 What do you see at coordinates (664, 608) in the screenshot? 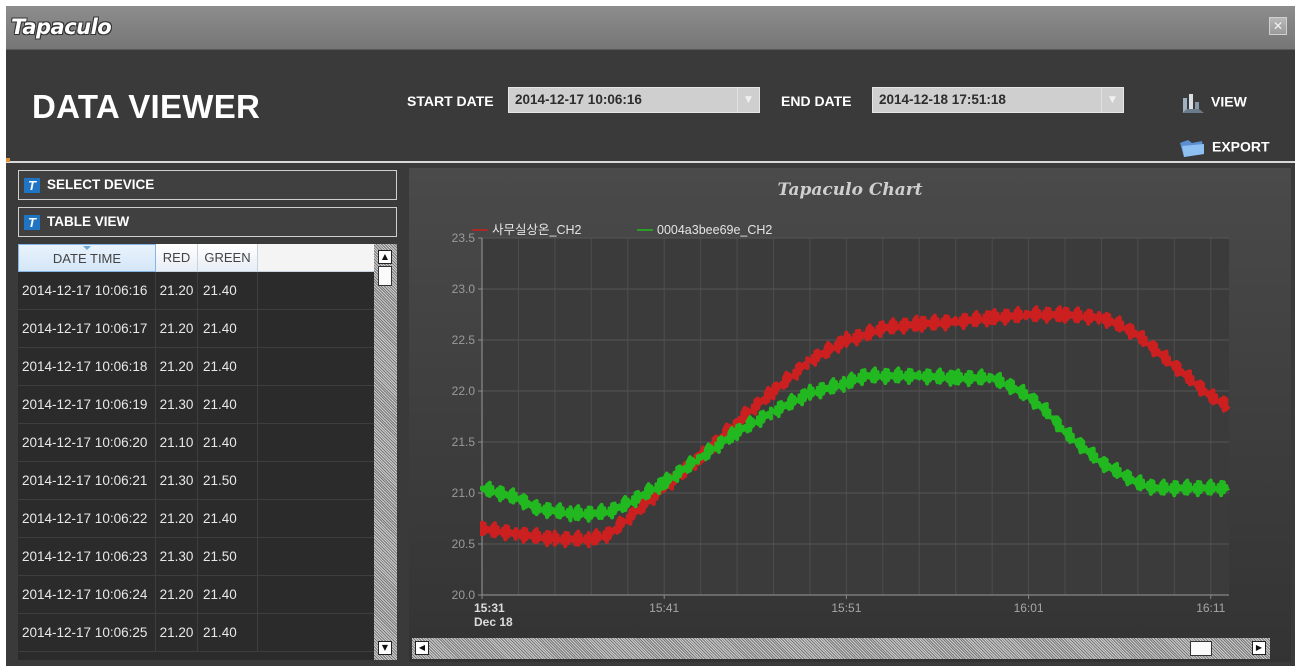
I see `x-tick-label: 15:41` at bounding box center [664, 608].